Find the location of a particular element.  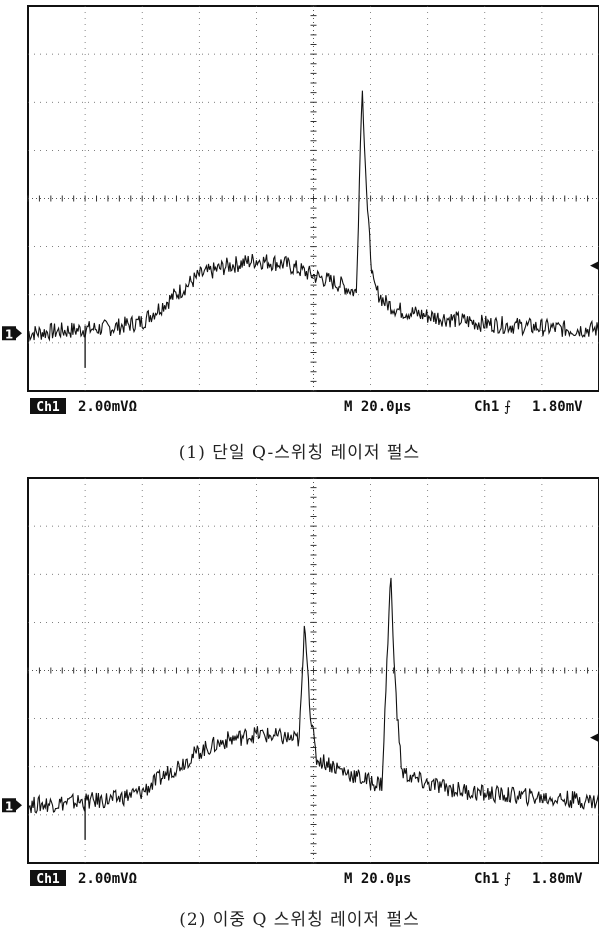

figure-caption-2: (2) 이중 Q 스위칭 레이저 펄스 is located at coordinates (299, 920).